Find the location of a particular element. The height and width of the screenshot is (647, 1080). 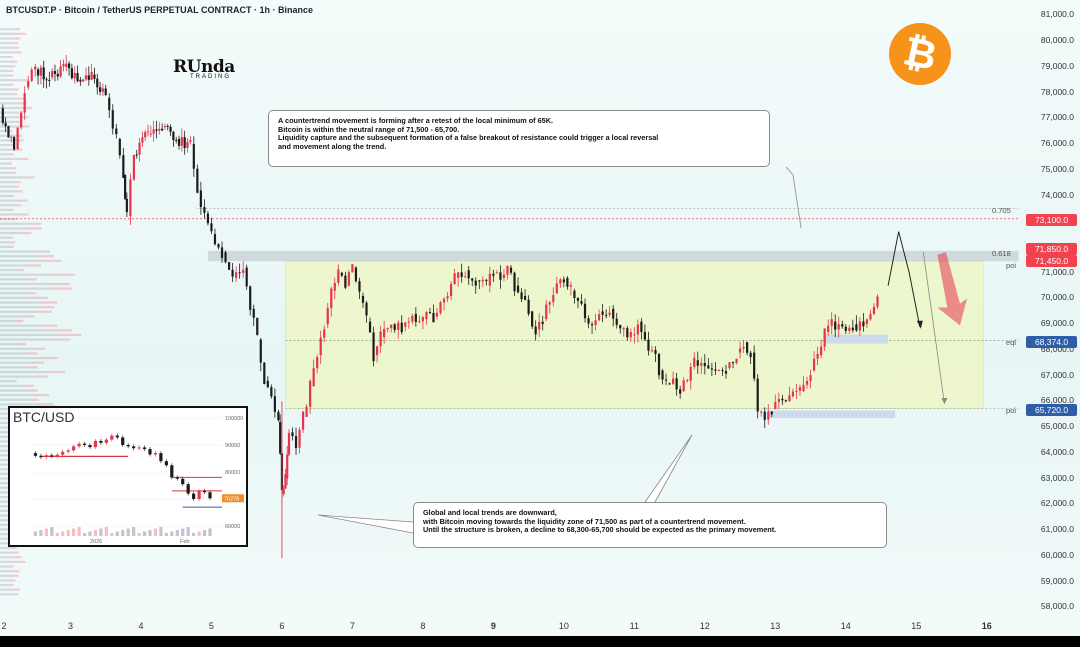

price-tag-71450: 71,450.0 is located at coordinates (1051, 261).